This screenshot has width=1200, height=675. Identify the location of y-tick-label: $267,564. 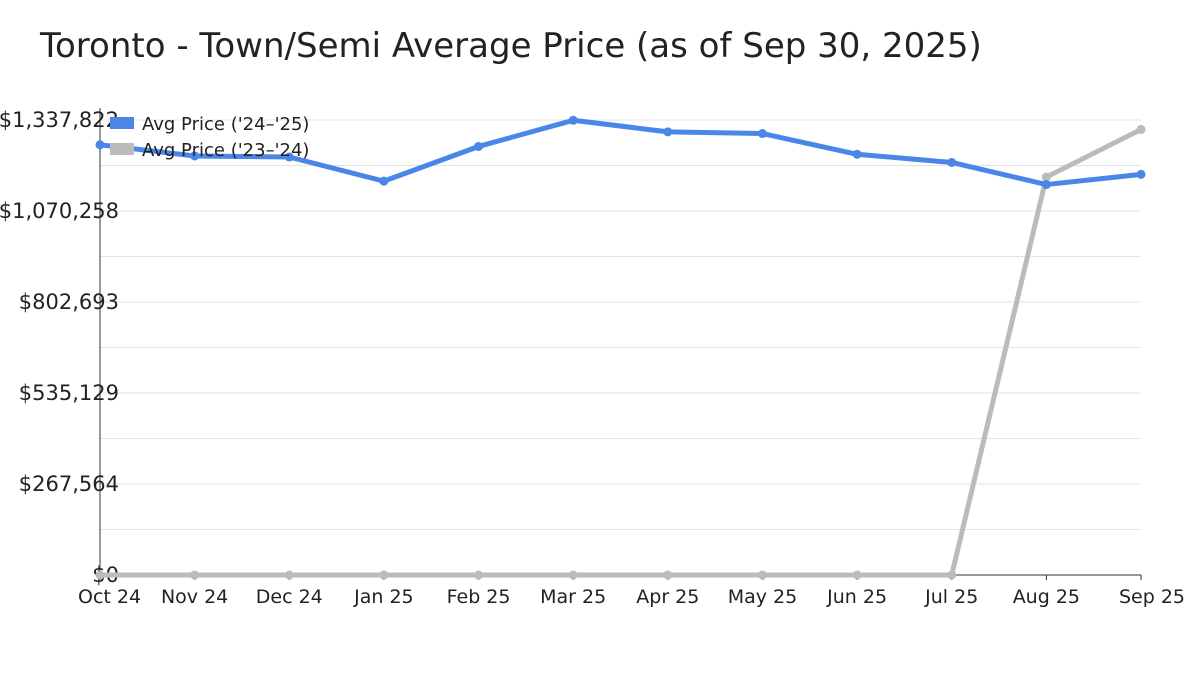
(69, 484).